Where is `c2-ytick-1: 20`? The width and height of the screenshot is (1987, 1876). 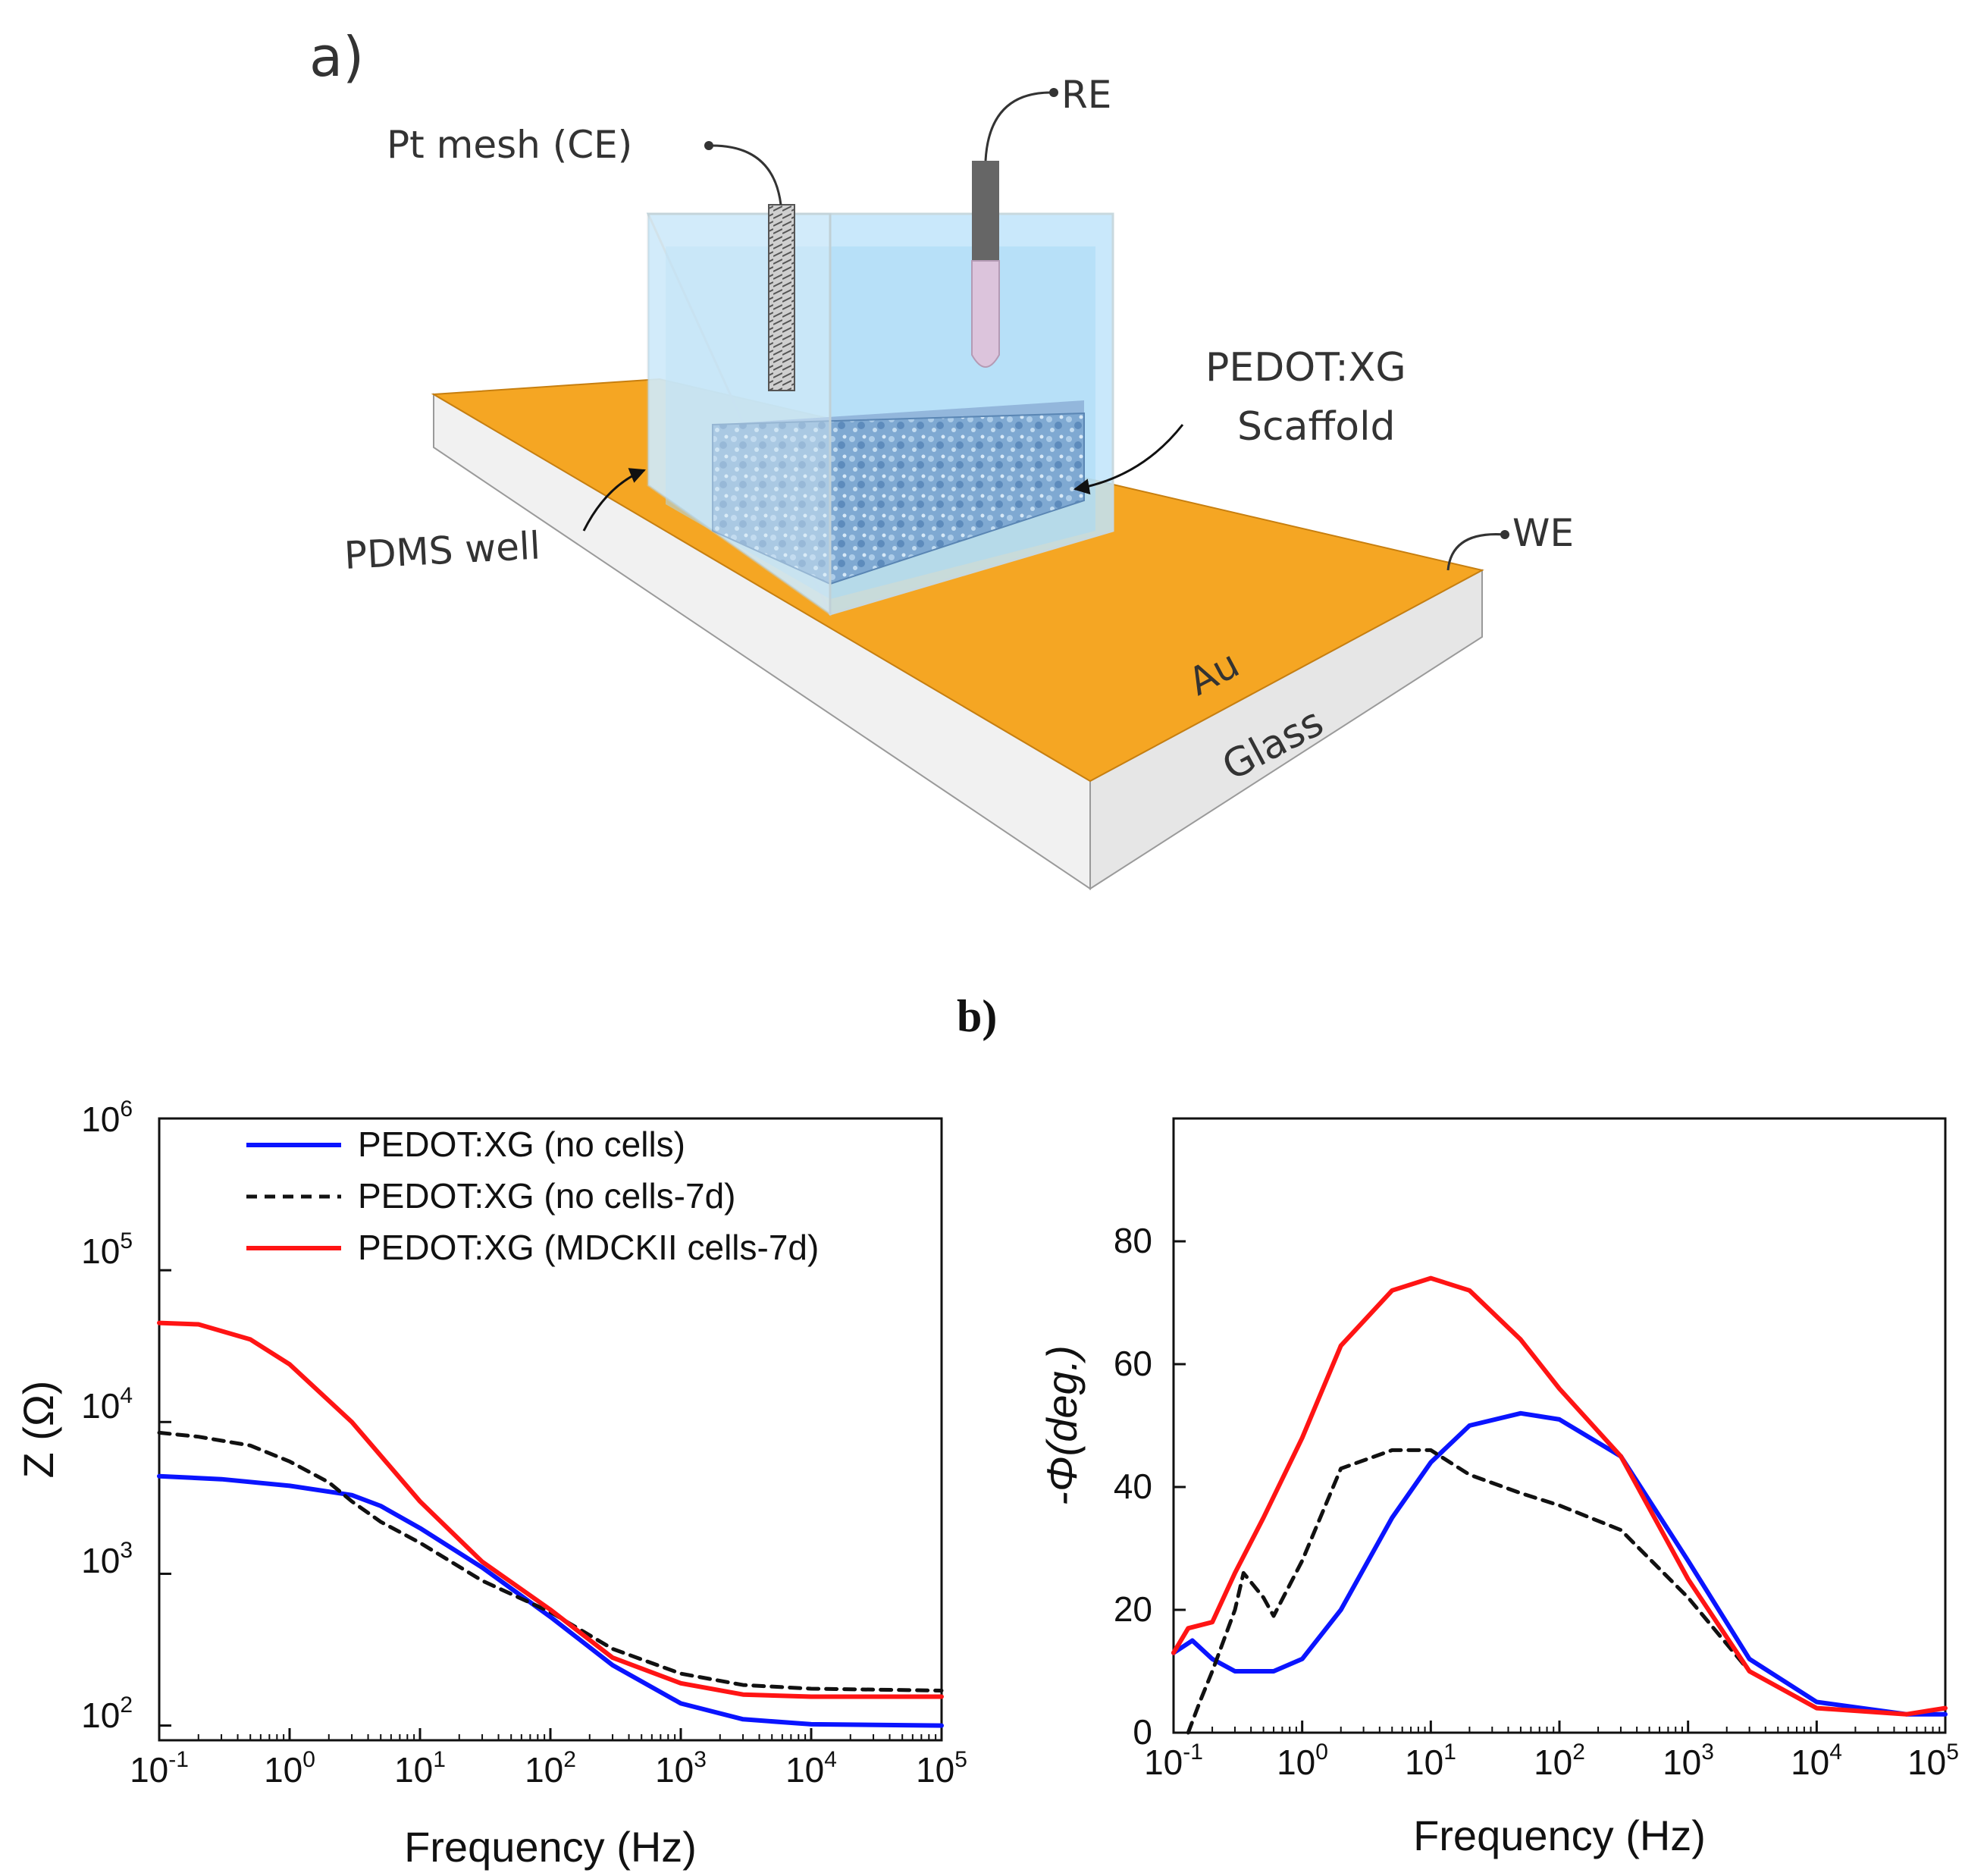 c2-ytick-1: 20 is located at coordinates (1133, 1609).